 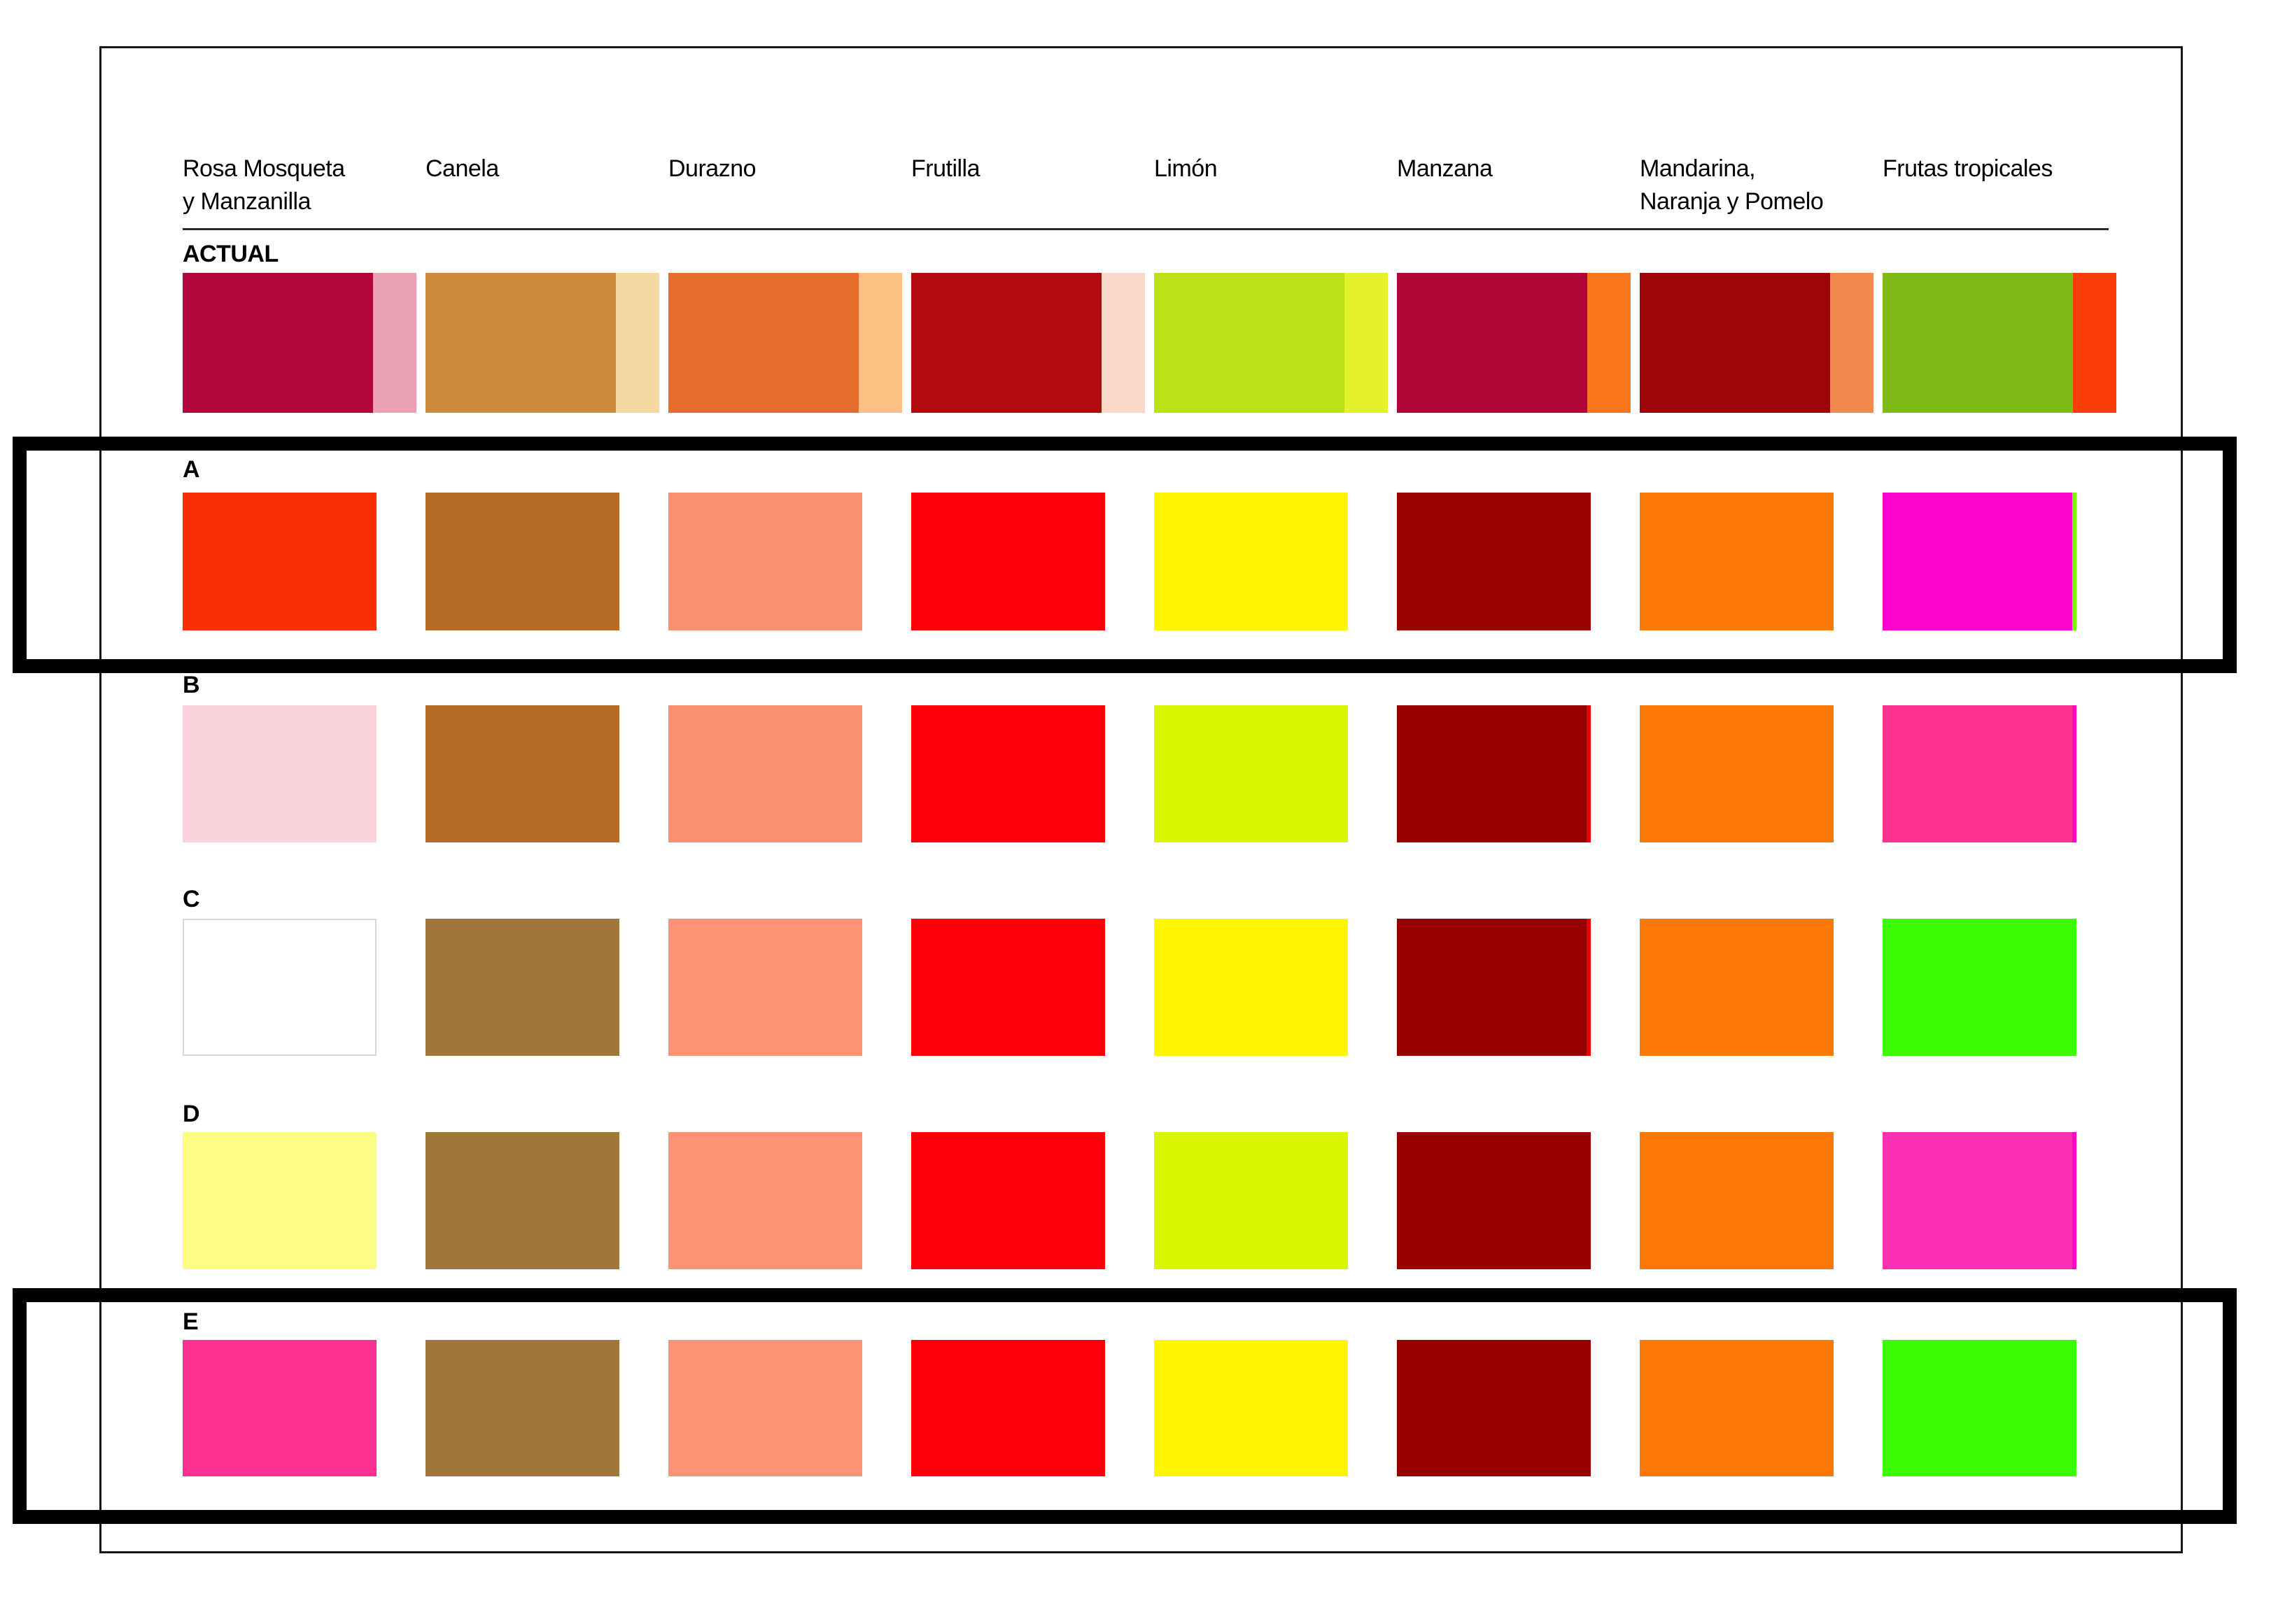 What do you see at coordinates (522, 1201) in the screenshot?
I see `swatch-d-canela` at bounding box center [522, 1201].